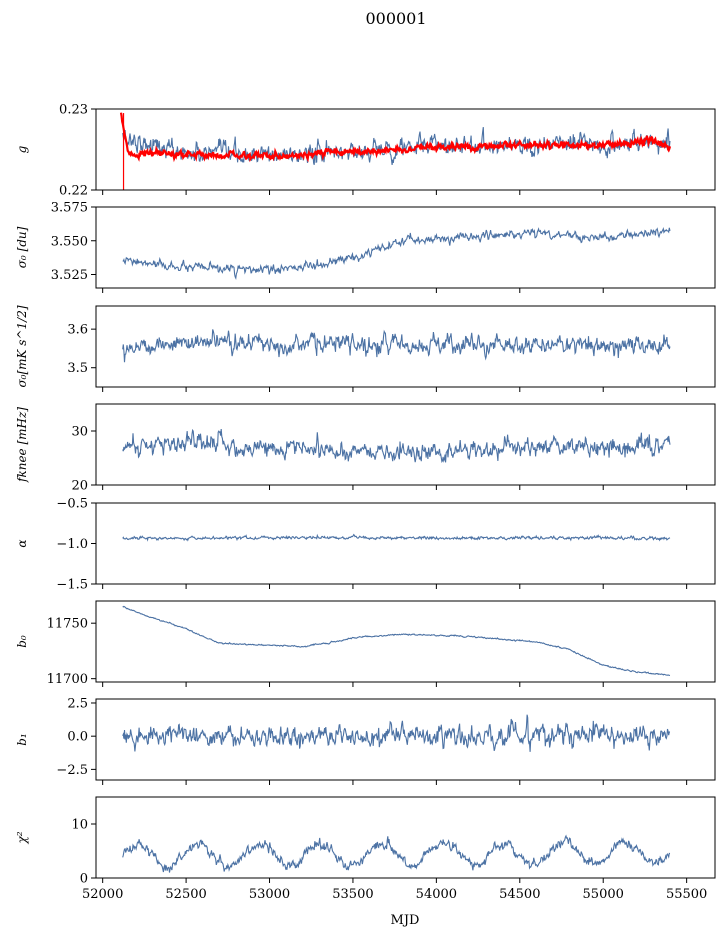  I want to click on y-tick-label: 0.23, so click(73, 110).